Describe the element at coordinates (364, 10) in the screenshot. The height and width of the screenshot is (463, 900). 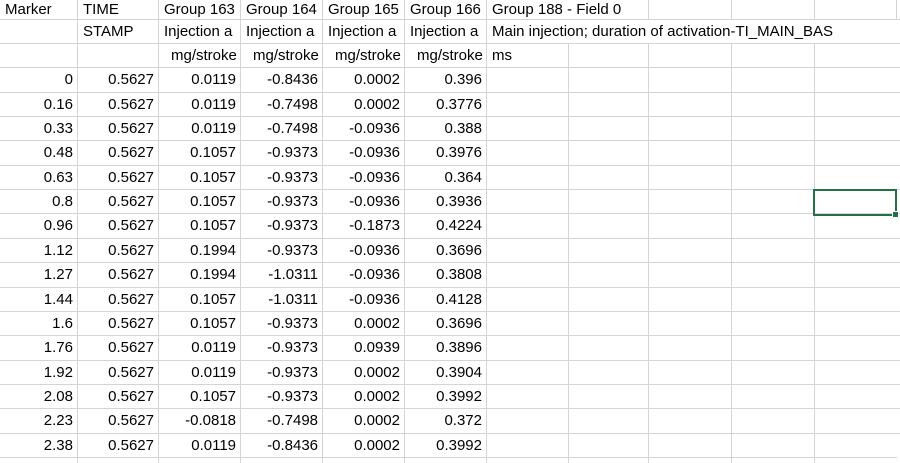
I see `header-cell-group-165: Group 165` at that location.